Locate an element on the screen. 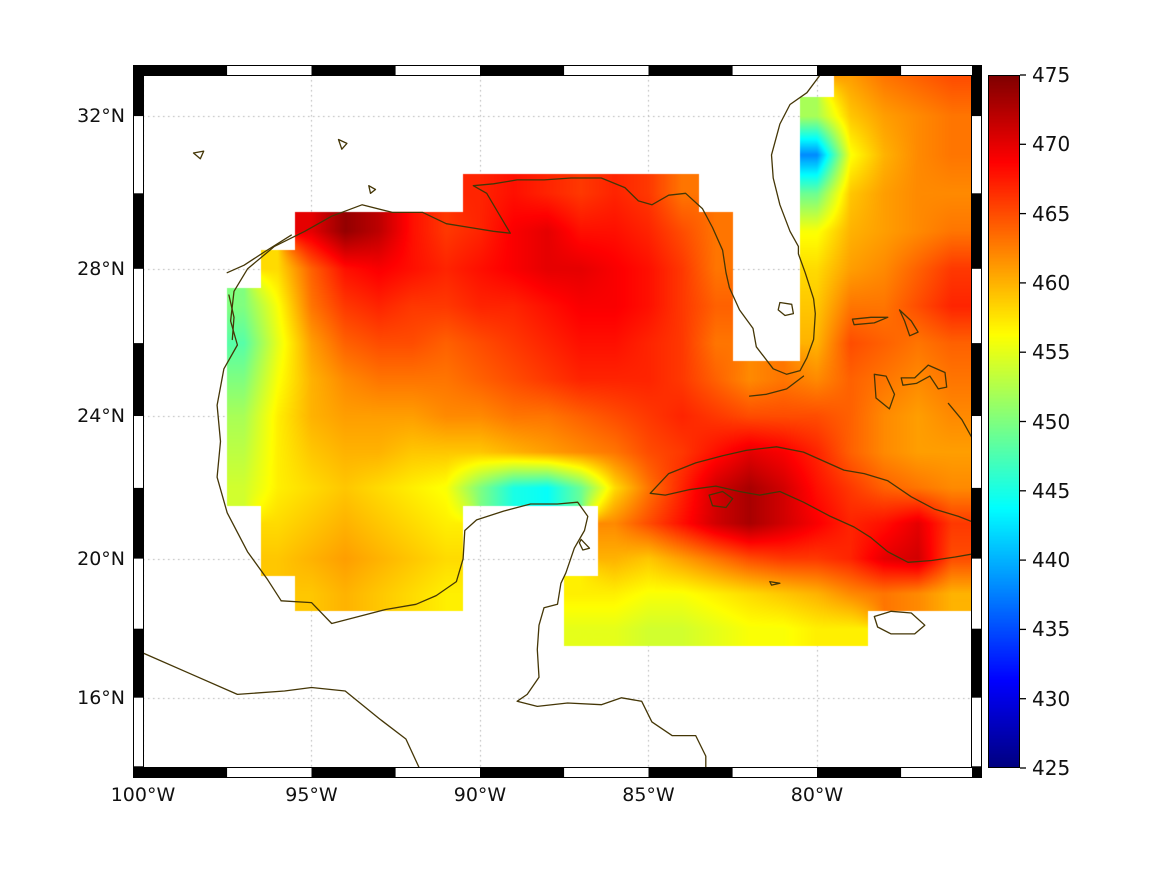 The image size is (1167, 875). colorbar-tick-label: 445 is located at coordinates (1051, 490).